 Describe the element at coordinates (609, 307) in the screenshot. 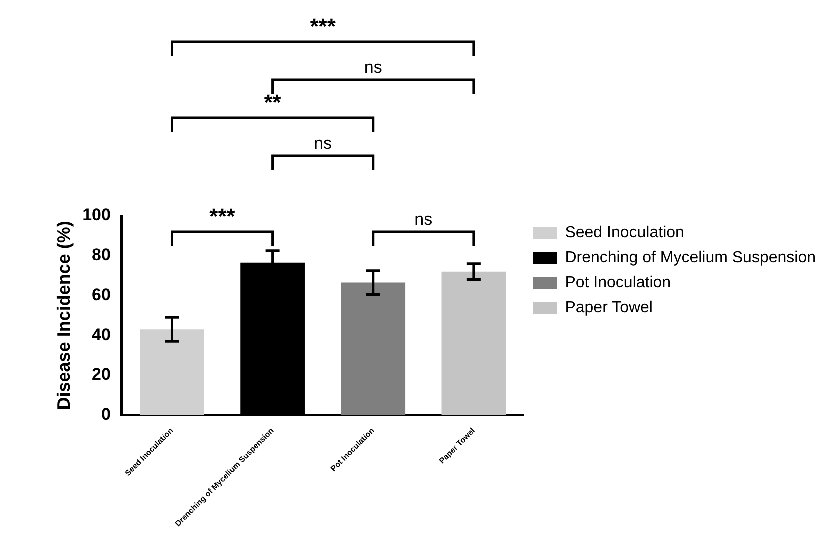

I see `legend-label: Paper Towel` at that location.